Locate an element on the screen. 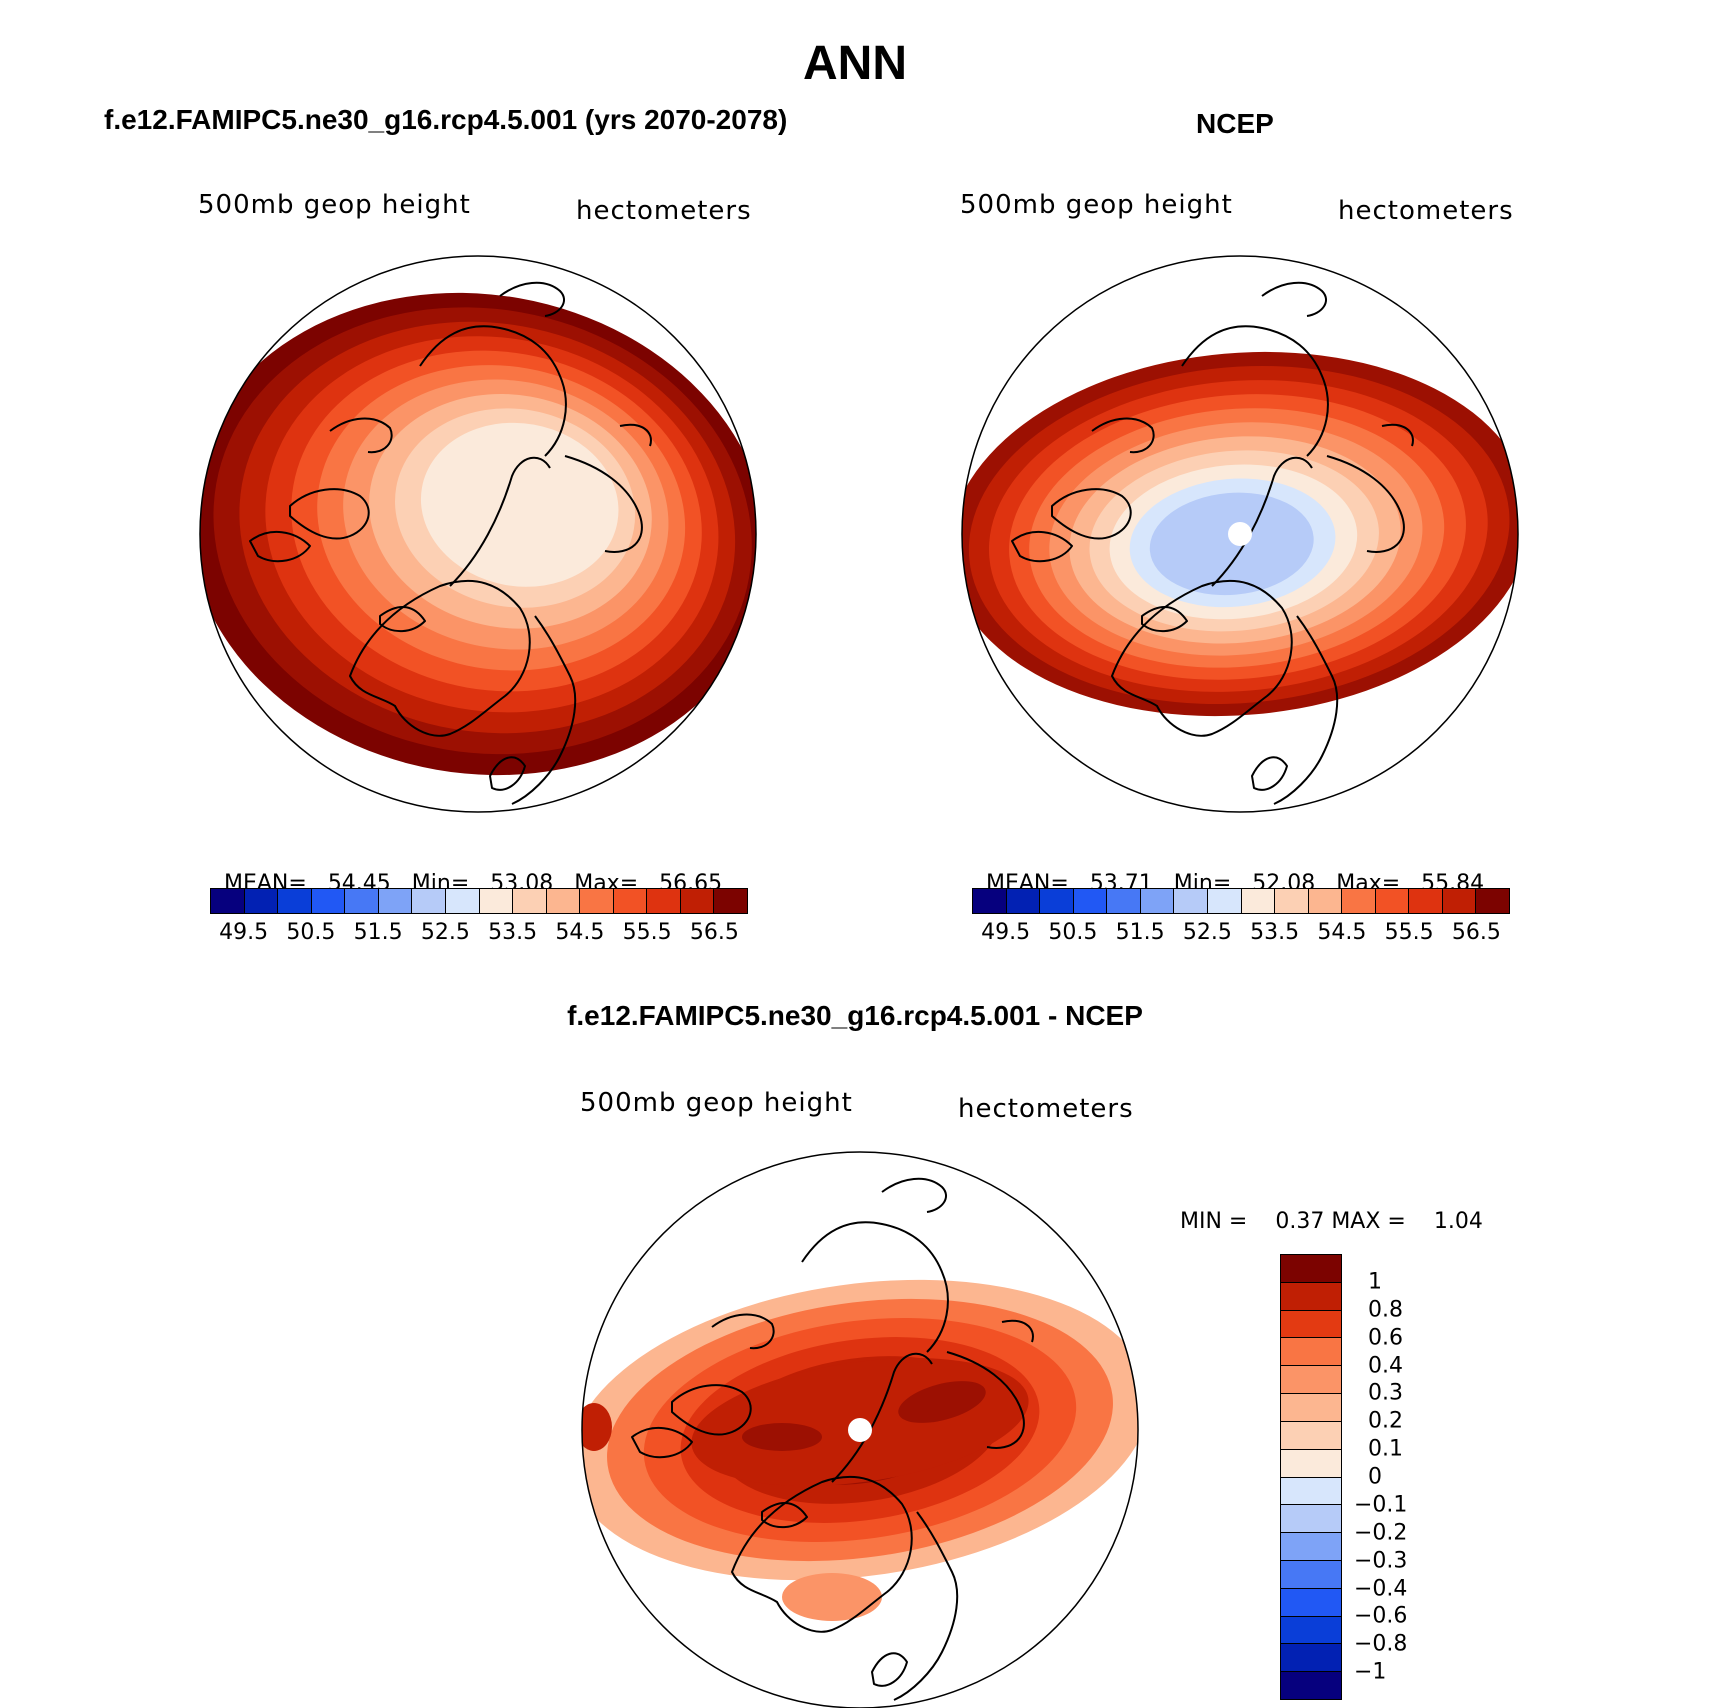 The width and height of the screenshot is (1710, 1708). panel-obs-colorbar: 49.5 50.5 51.5 52.5 53.5 54.5 55.5 56.5 is located at coordinates (1241, 916).